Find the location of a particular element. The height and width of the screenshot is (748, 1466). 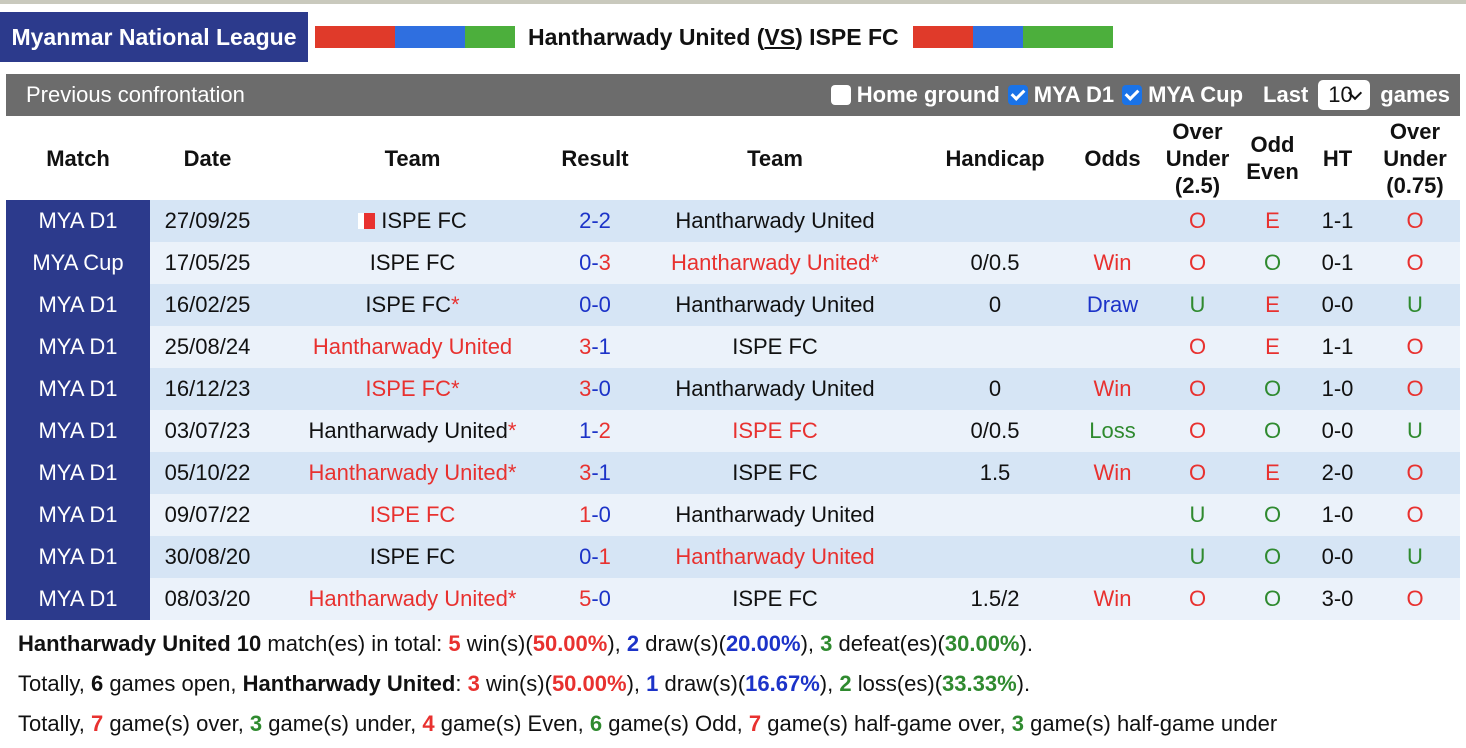

ou-value: O is located at coordinates (1197, 346).